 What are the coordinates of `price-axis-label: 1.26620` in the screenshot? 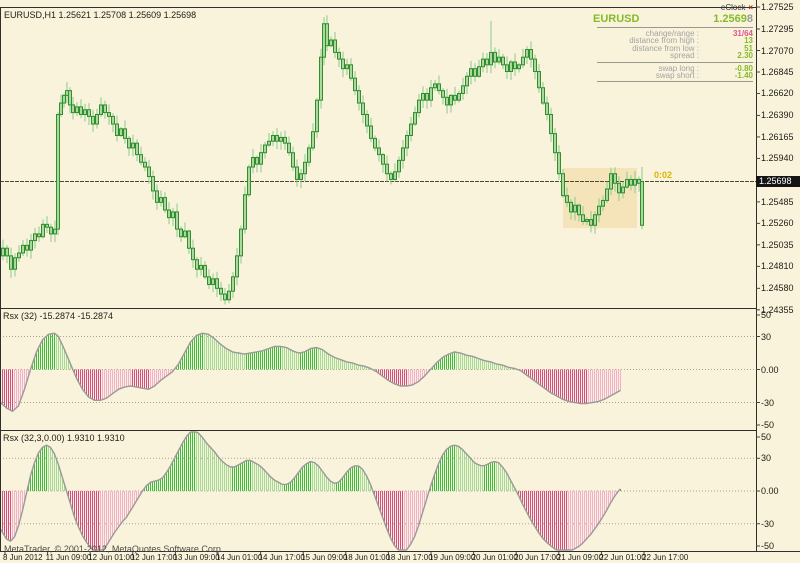 It's located at (777, 93).